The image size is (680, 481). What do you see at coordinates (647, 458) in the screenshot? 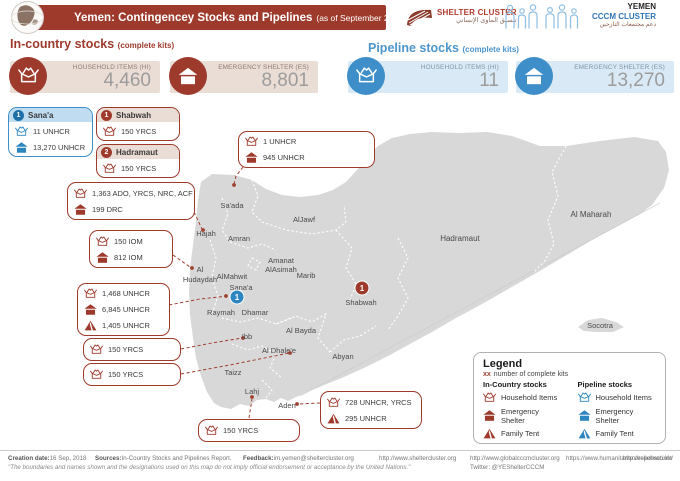
I see `reliefweb-url: http://reliefweb.int/` at bounding box center [647, 458].